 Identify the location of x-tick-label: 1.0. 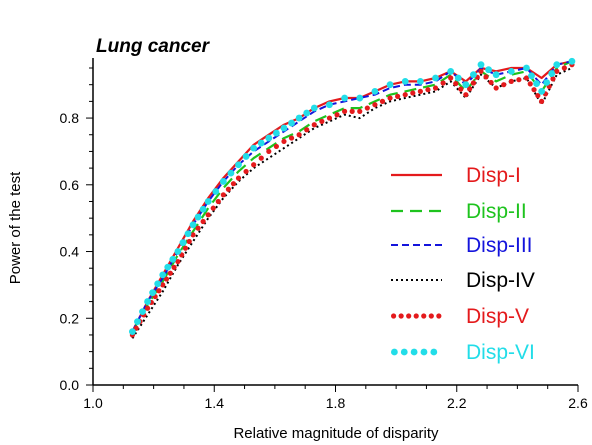
(93, 403).